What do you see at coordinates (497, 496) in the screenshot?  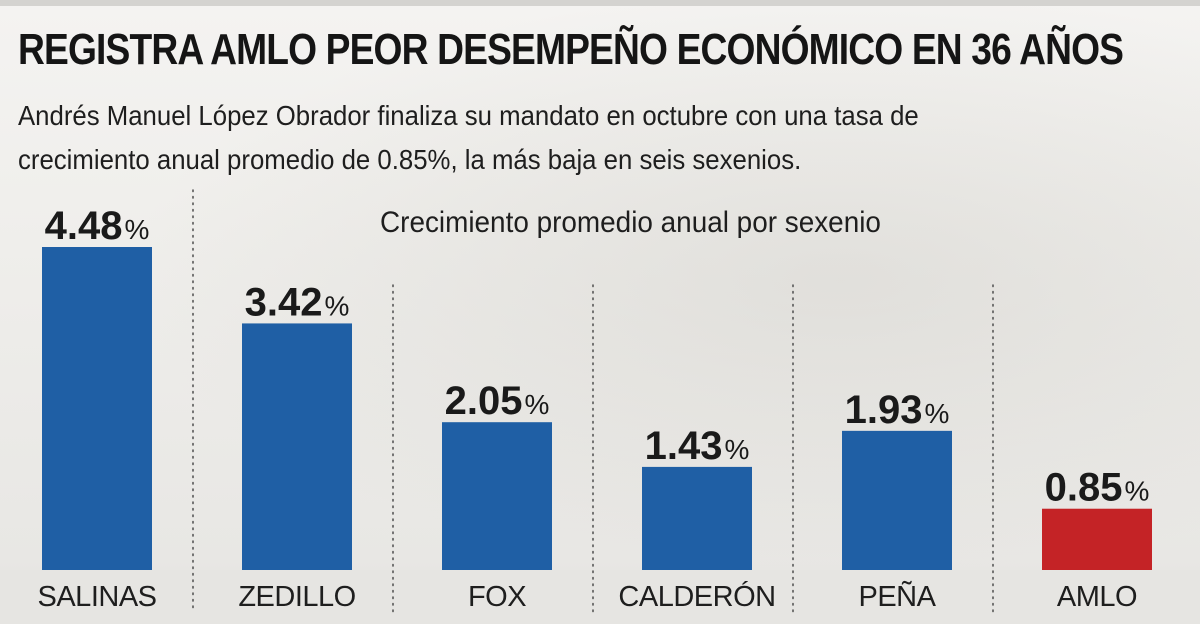 I see `bar-fox` at bounding box center [497, 496].